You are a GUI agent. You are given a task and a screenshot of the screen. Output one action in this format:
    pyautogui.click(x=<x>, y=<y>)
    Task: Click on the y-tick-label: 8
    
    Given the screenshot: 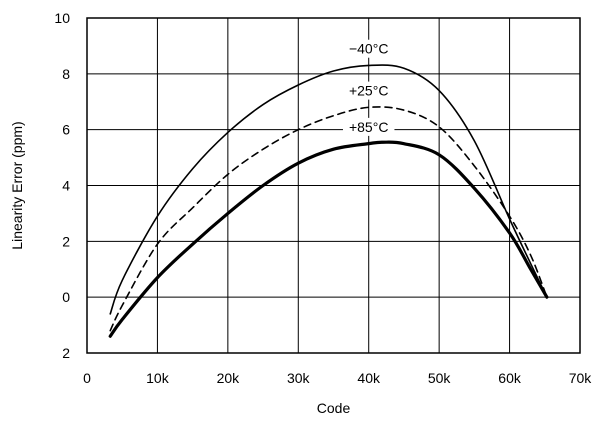 What is the action you would take?
    pyautogui.click(x=66, y=74)
    